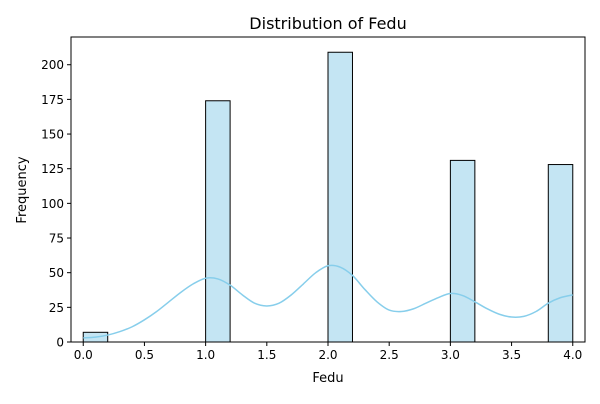 The width and height of the screenshot is (600, 404). I want to click on x-tick-label: 1.5, so click(266, 355).